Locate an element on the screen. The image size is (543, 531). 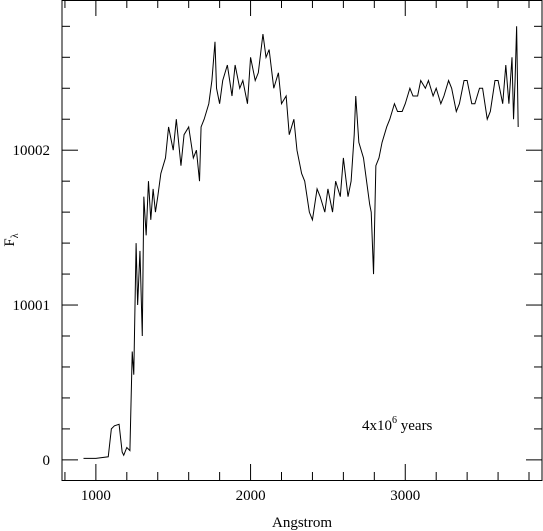
y-tick-label: 10001 is located at coordinates (32, 306).